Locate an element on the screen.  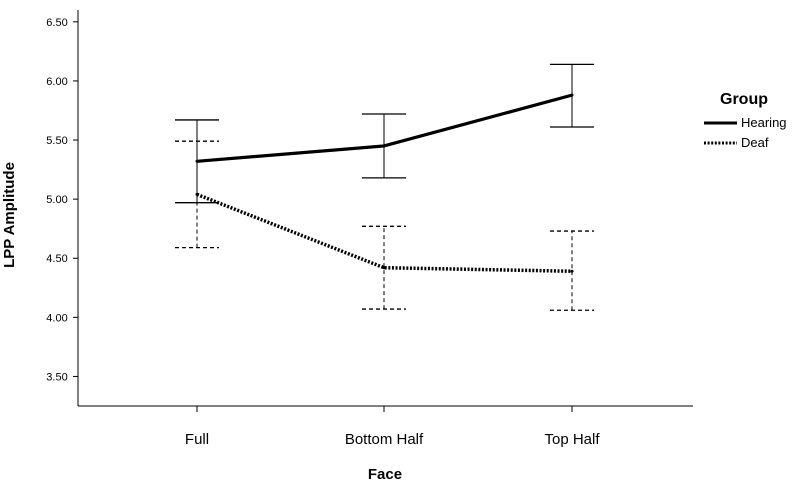
x-axis: Full Bottom Half Top Half is located at coordinates (392, 427).